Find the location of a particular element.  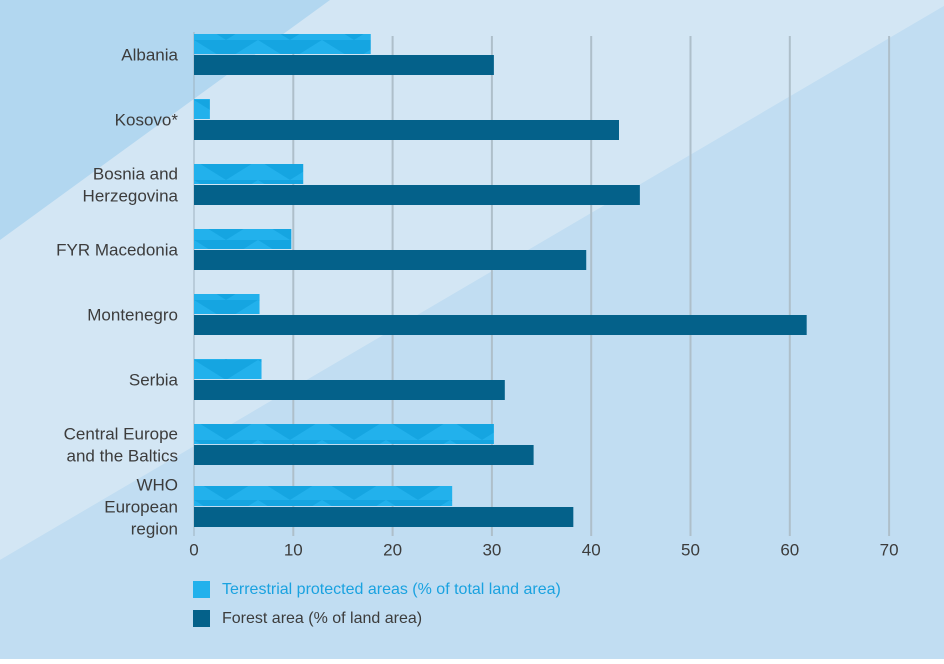

category-label: FYR Macedonia is located at coordinates (117, 250).